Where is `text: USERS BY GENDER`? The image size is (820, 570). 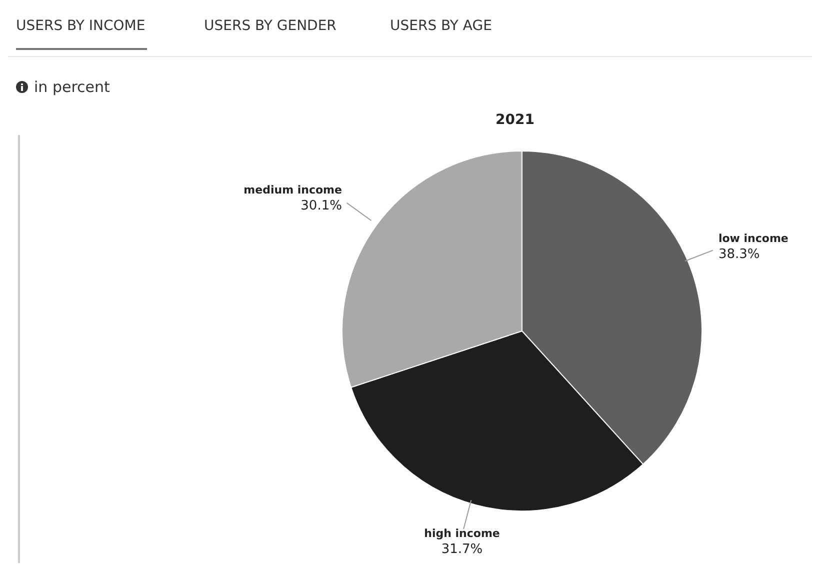
text: USERS BY GENDER is located at coordinates (270, 26).